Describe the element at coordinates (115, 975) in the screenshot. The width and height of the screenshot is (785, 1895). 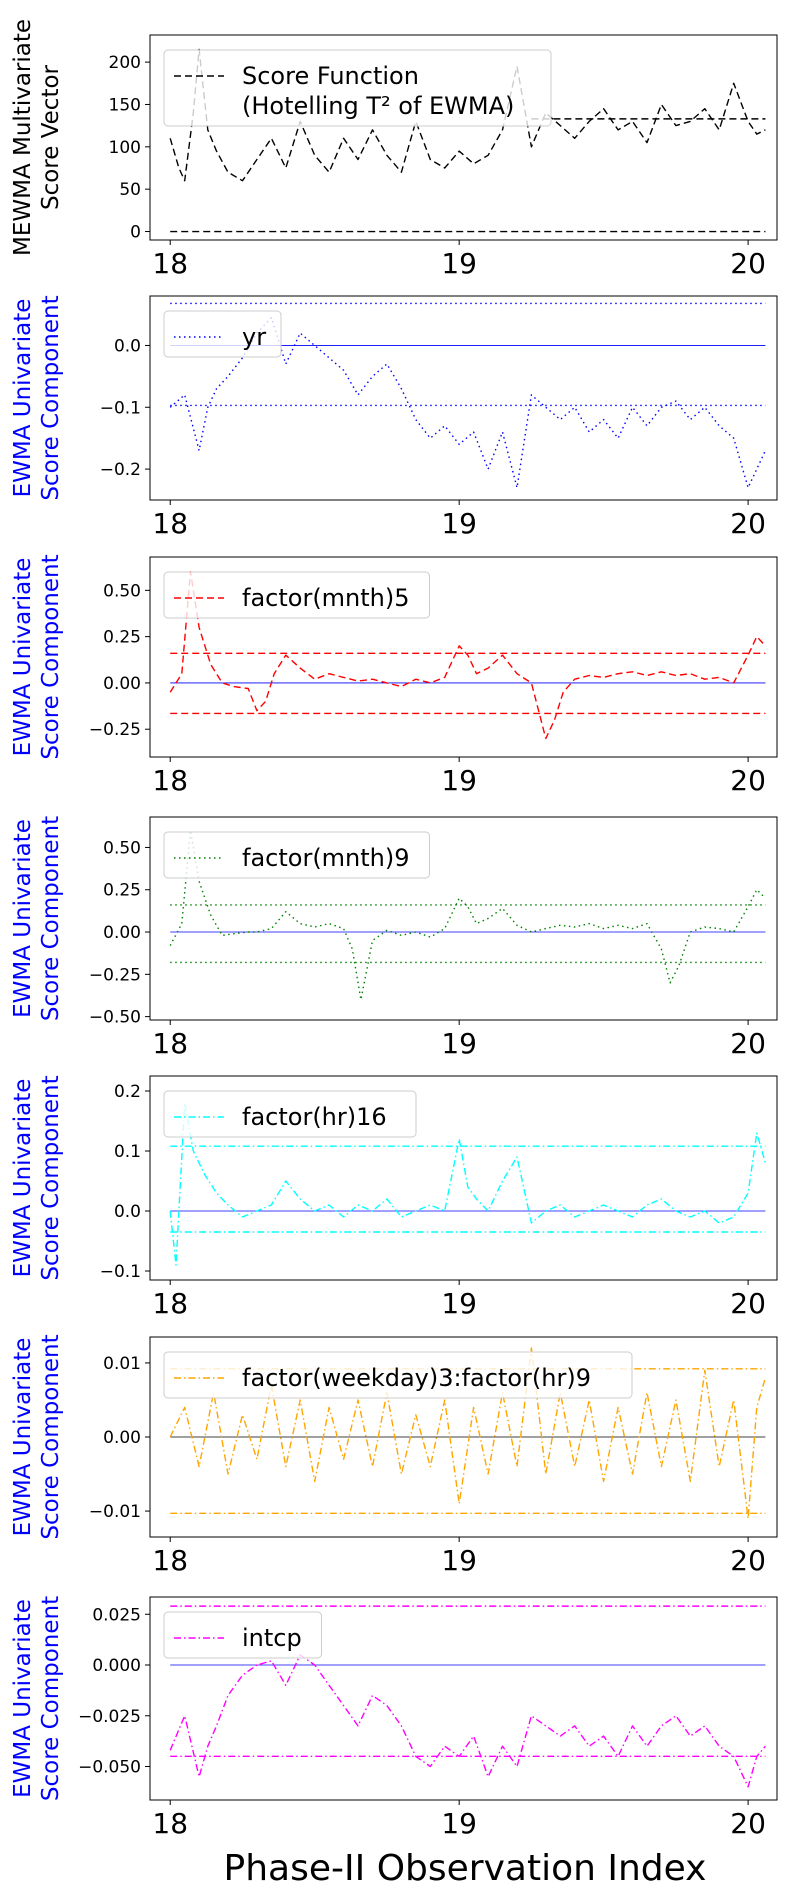
I see `y-tick-label: −0.25` at that location.